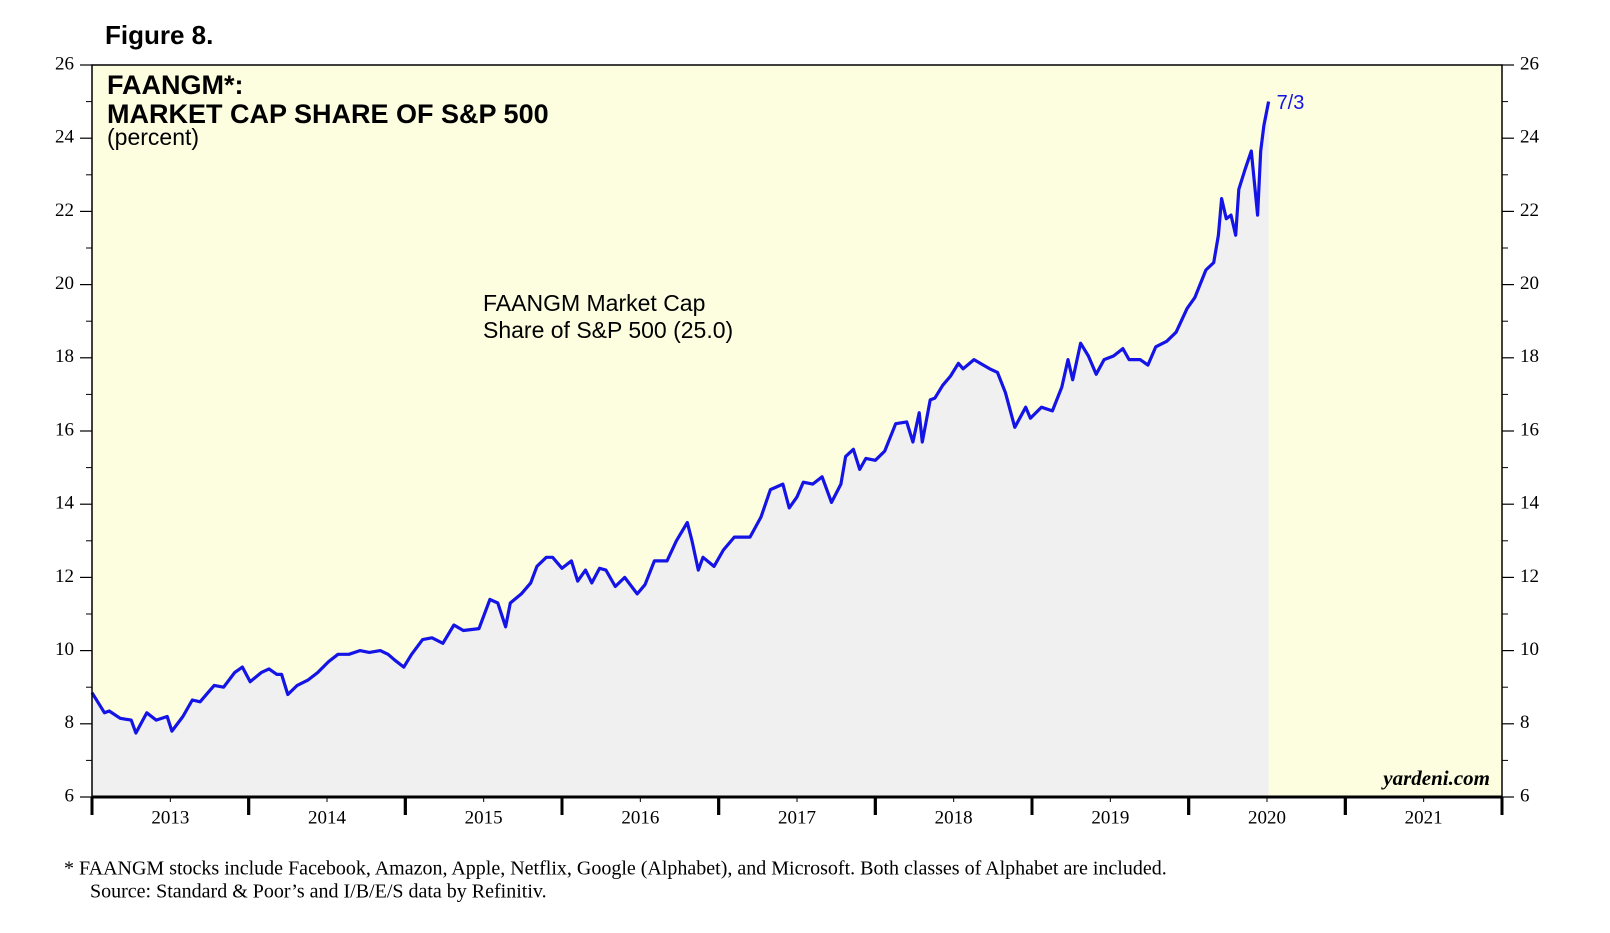 This screenshot has width=1610, height=933. I want to click on y2-tick-label: 20, so click(1529, 283).